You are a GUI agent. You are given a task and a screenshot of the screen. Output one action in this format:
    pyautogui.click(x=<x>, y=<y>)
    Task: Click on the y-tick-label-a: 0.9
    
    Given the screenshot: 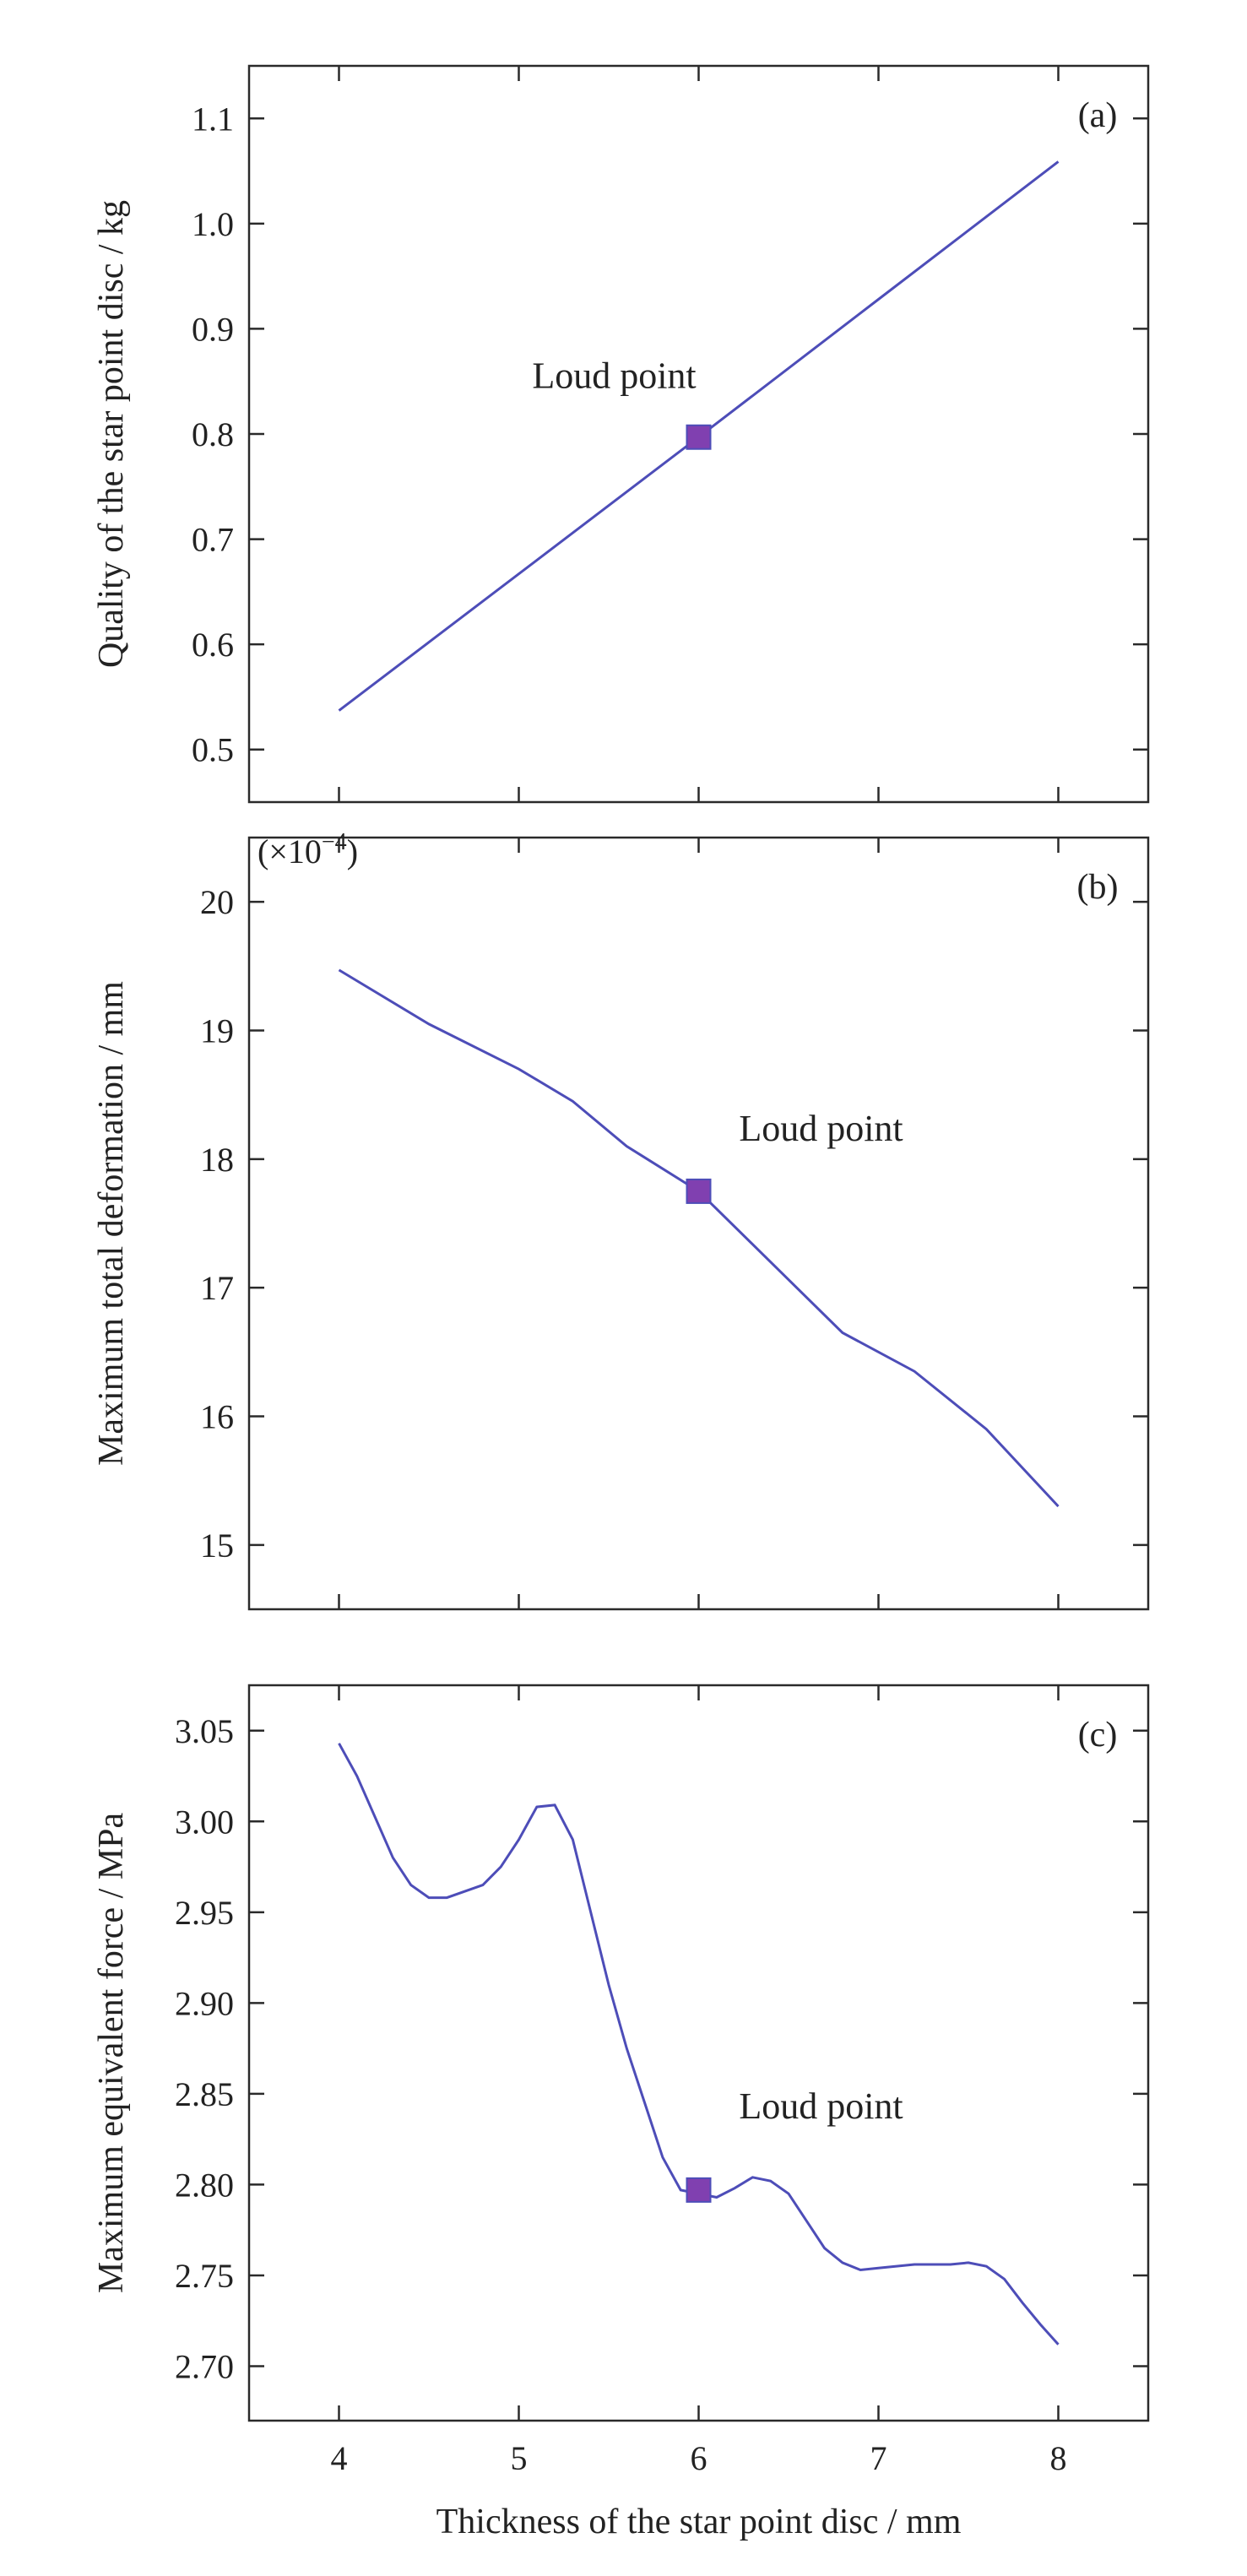 What is the action you would take?
    pyautogui.click(x=213, y=329)
    